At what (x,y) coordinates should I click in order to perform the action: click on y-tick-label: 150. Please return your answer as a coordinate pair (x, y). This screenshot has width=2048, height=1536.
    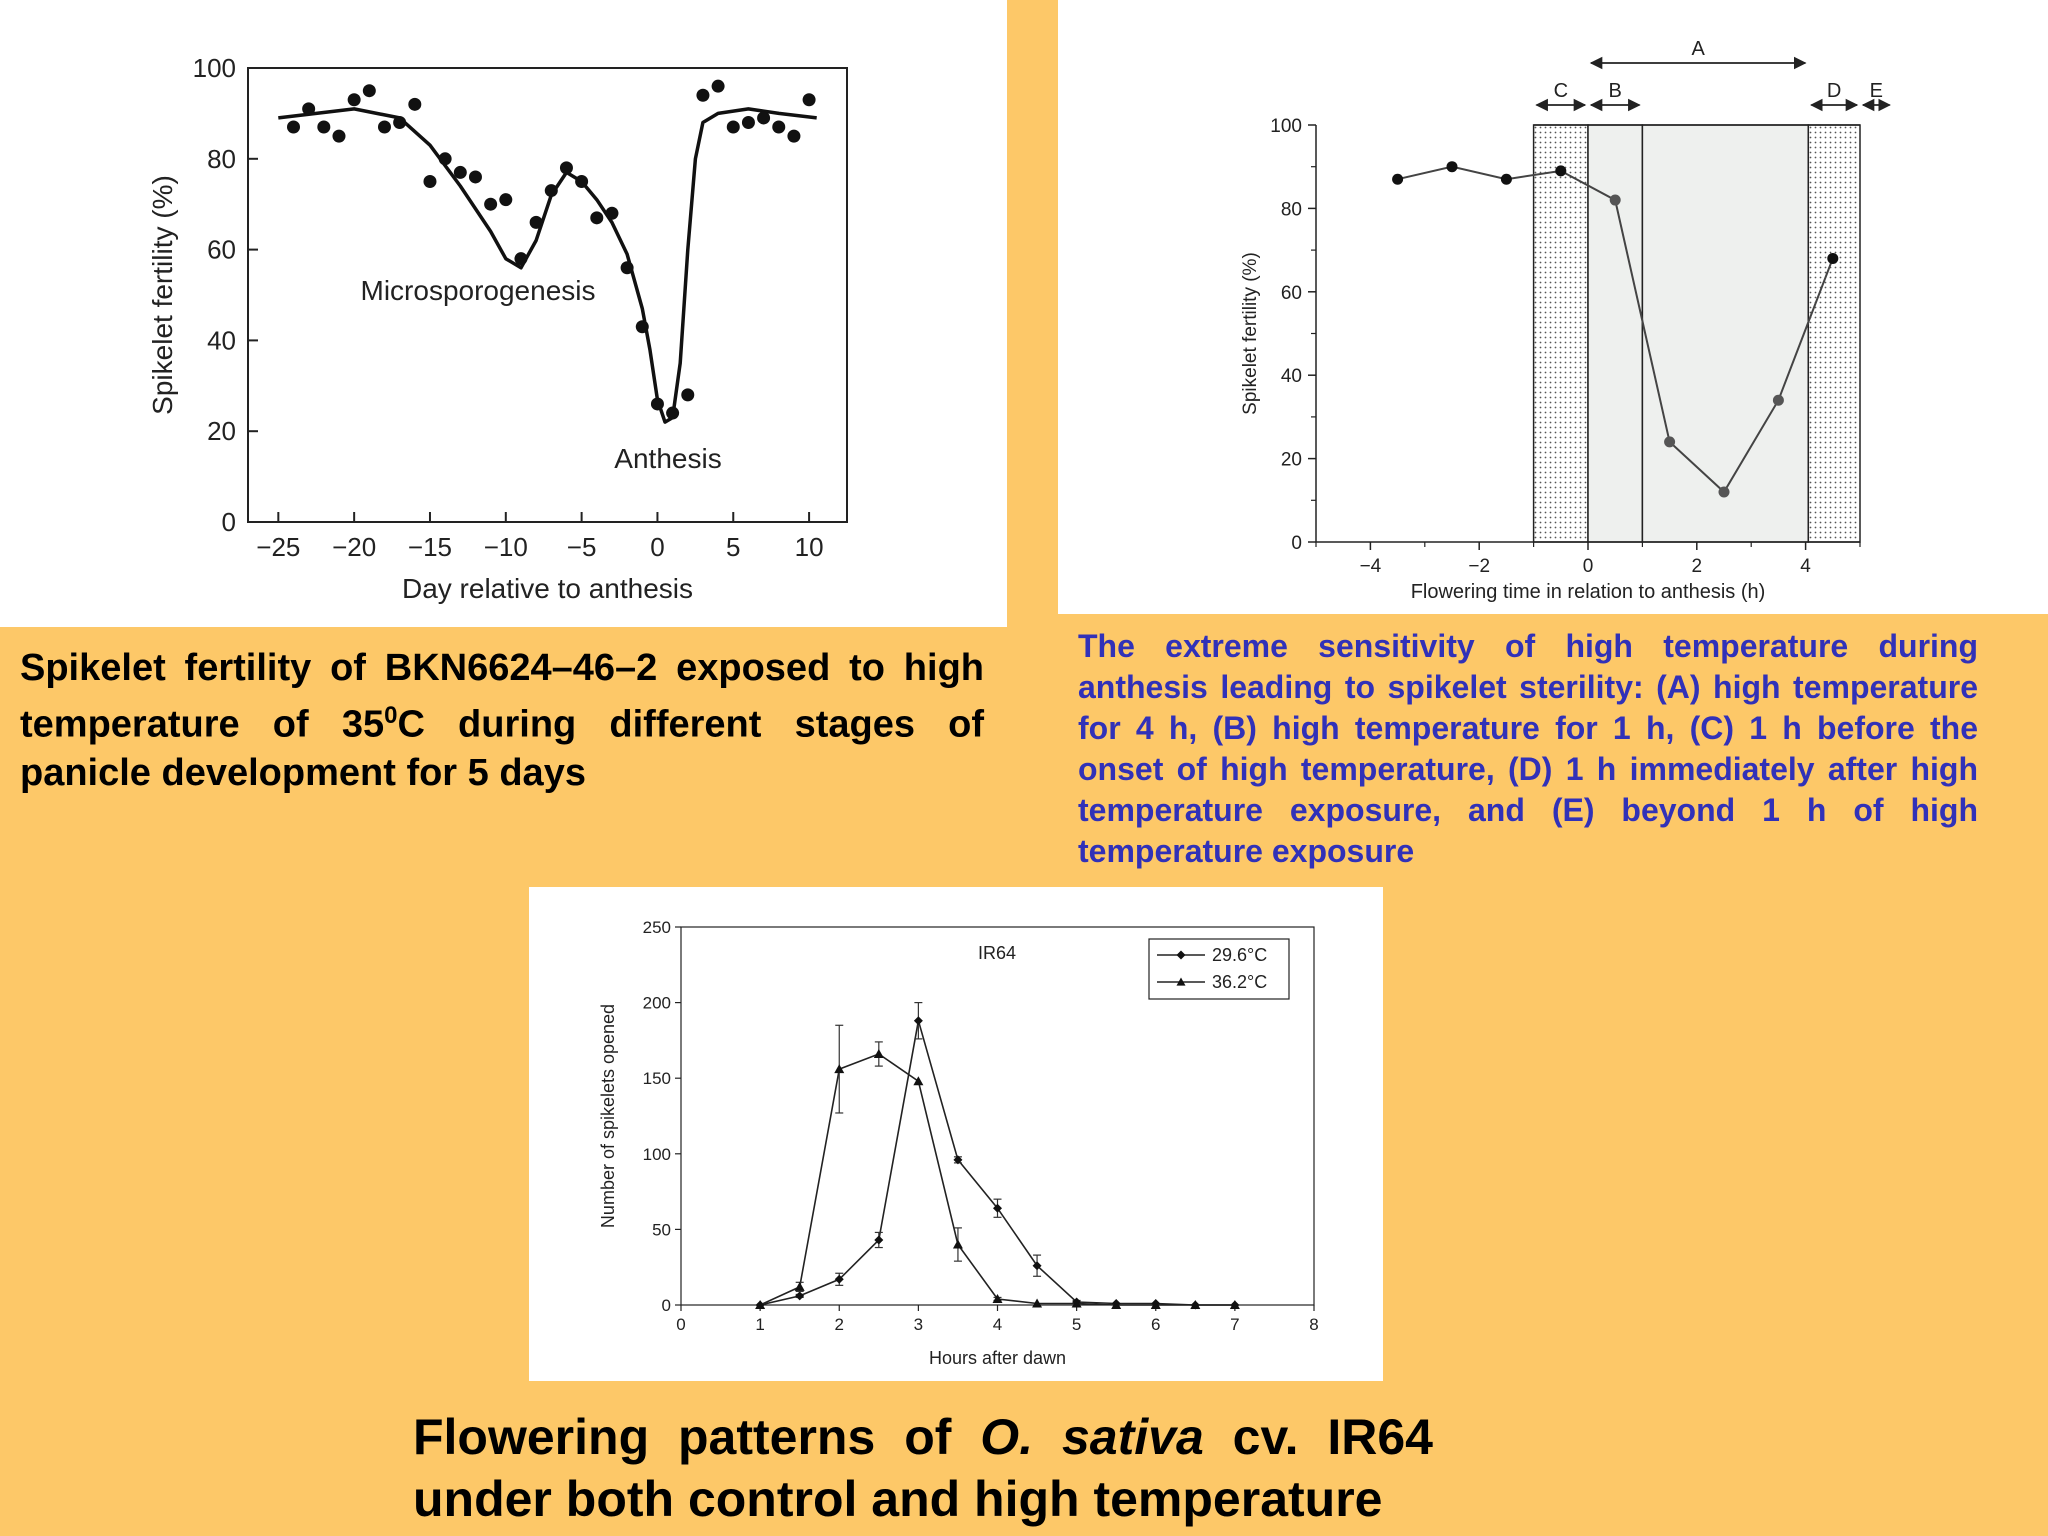
    Looking at the image, I should click on (657, 1078).